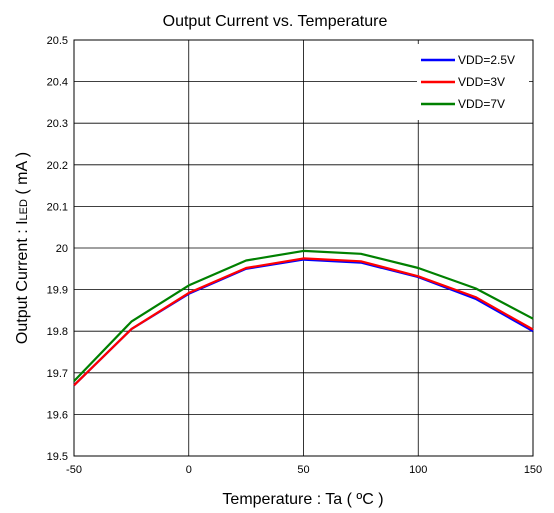 This screenshot has width=554, height=513. What do you see at coordinates (57, 415) in the screenshot?
I see `y-tick-label: 19.6` at bounding box center [57, 415].